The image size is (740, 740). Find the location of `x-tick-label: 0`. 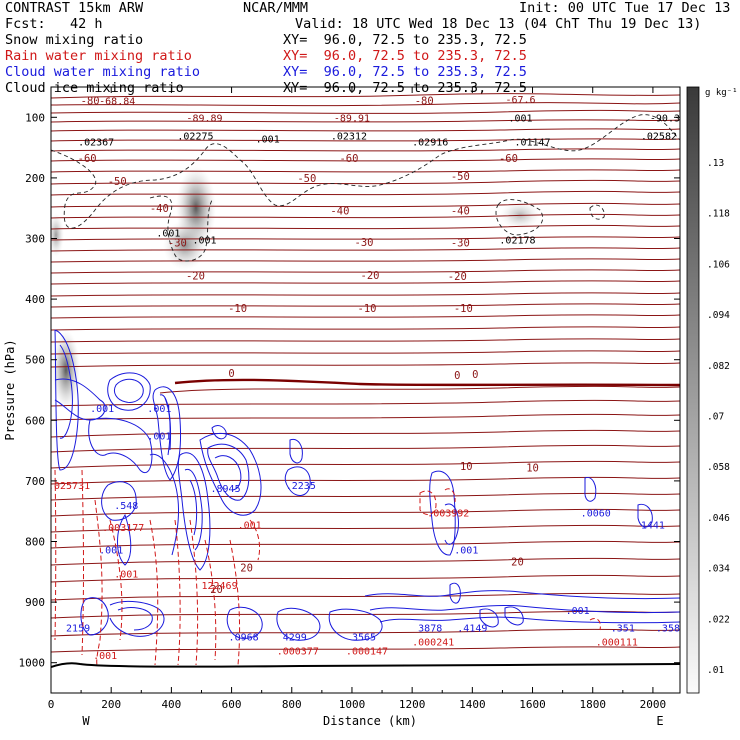

x-tick-label: 0 is located at coordinates (51, 704).